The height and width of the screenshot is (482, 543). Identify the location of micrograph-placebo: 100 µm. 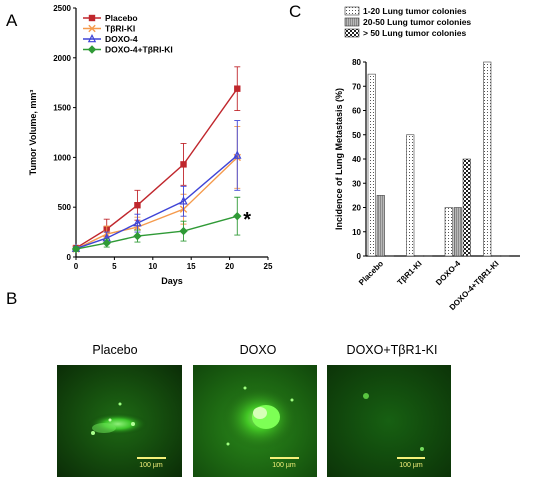
(119, 421).